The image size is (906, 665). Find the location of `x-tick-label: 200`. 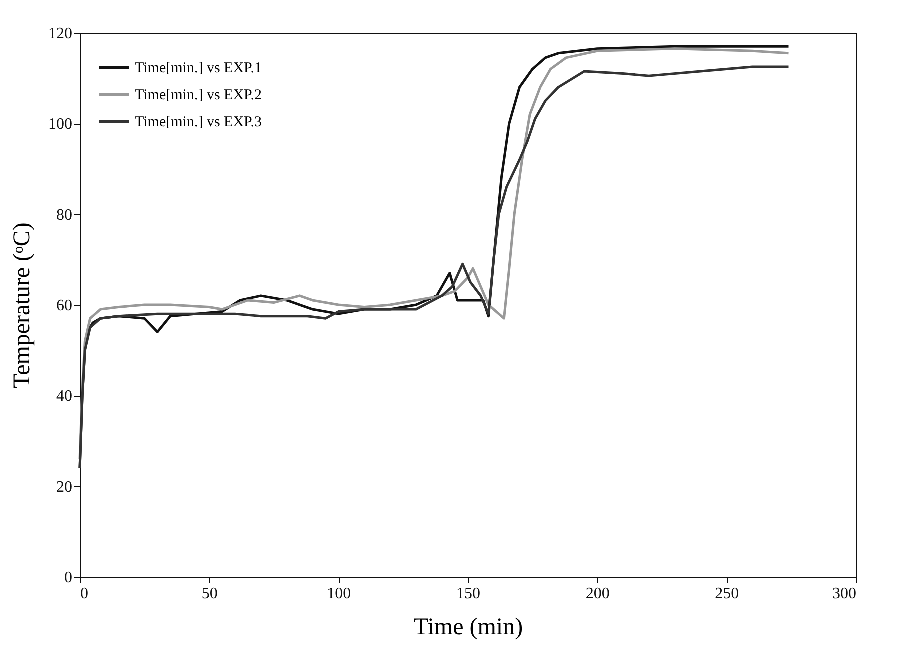

x-tick-label: 200 is located at coordinates (598, 594).